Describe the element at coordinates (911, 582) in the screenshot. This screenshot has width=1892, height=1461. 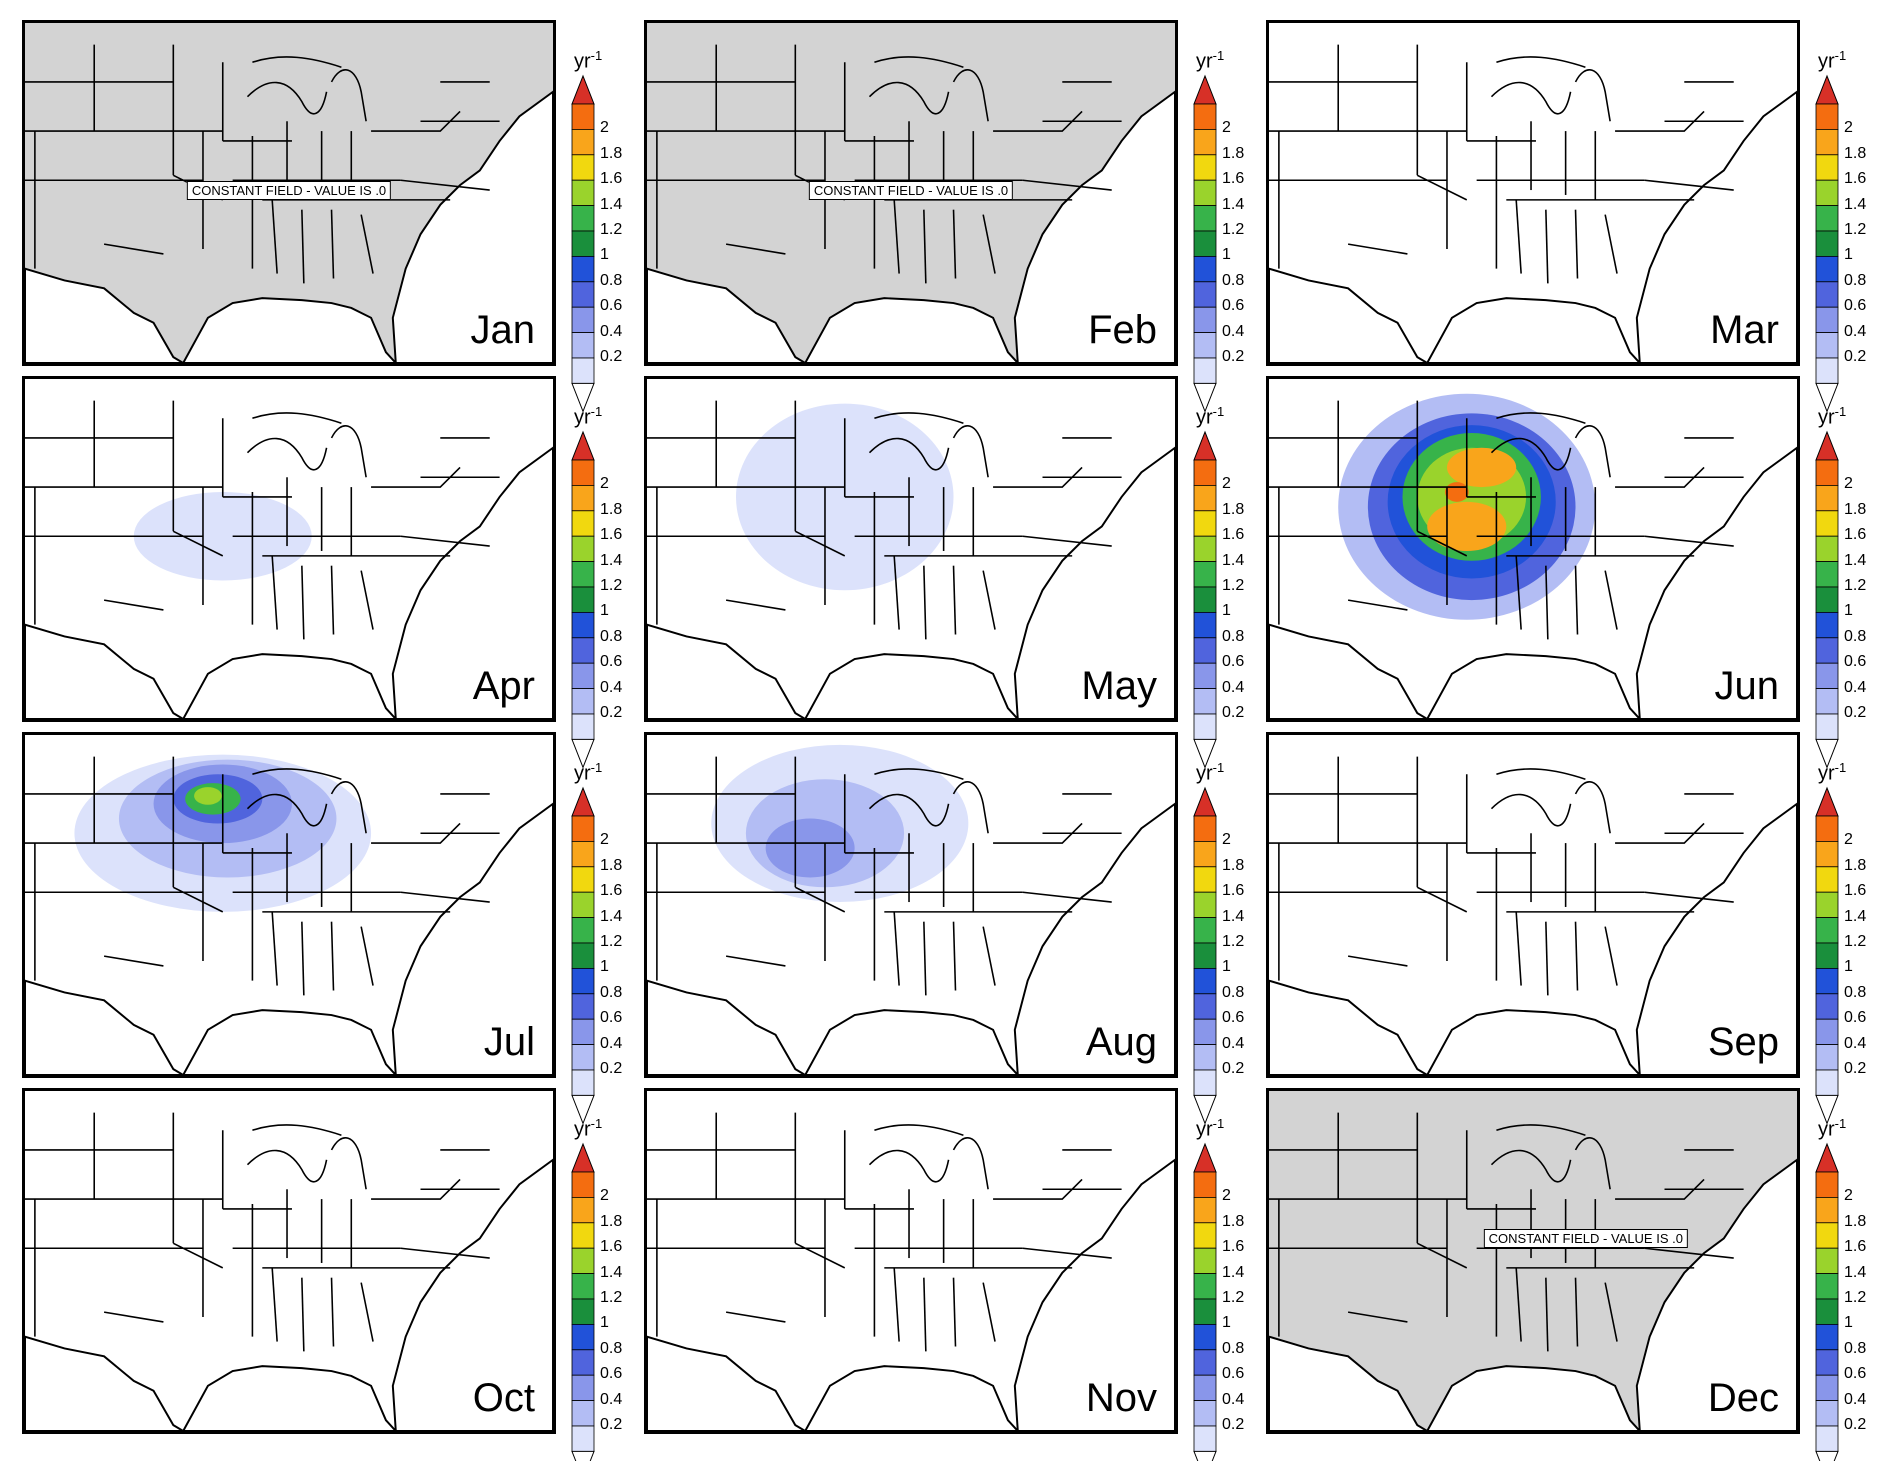
I see `ocean-area` at that location.